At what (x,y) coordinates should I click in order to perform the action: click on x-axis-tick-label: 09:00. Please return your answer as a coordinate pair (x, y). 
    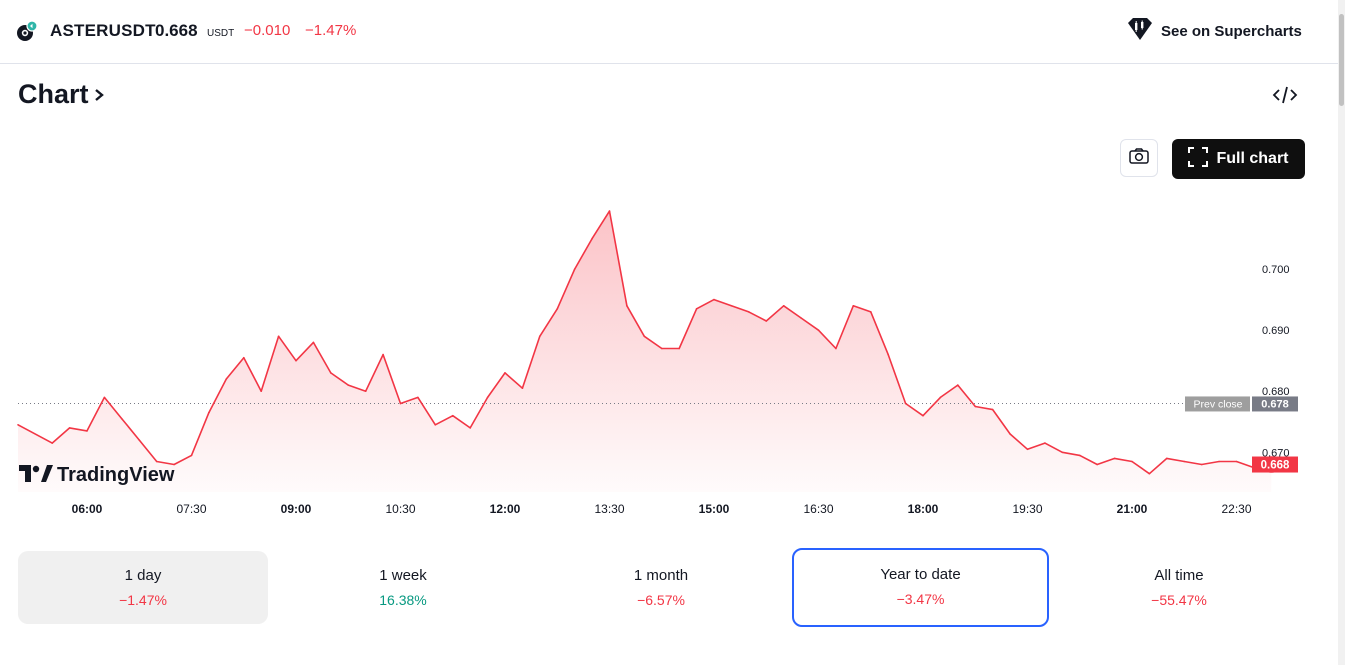
    Looking at the image, I should click on (296, 509).